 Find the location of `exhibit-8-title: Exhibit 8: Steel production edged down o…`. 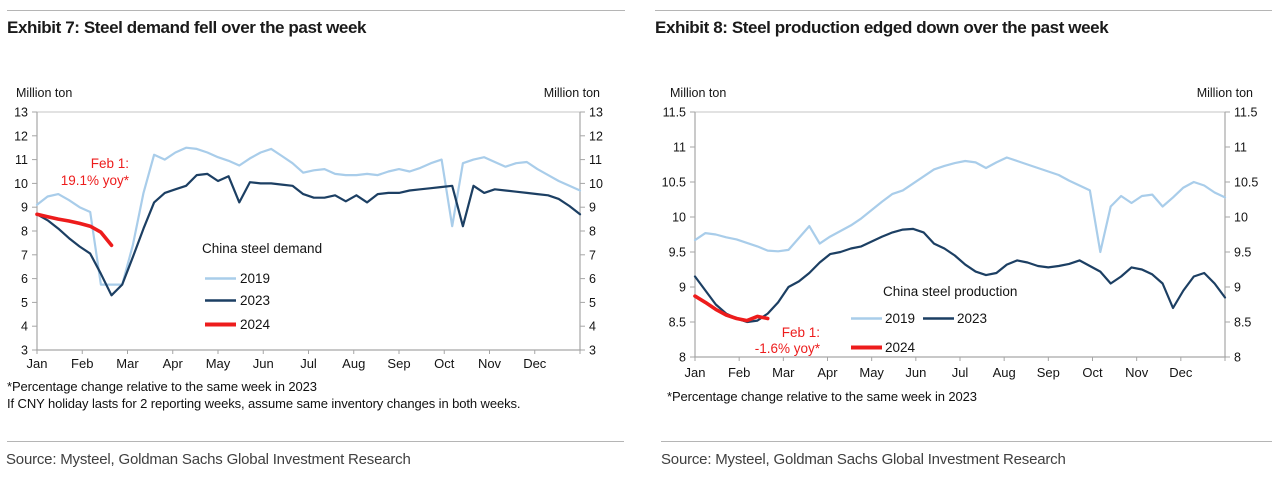

exhibit-8-title: Exhibit 8: Steel production edged down o… is located at coordinates (882, 27).